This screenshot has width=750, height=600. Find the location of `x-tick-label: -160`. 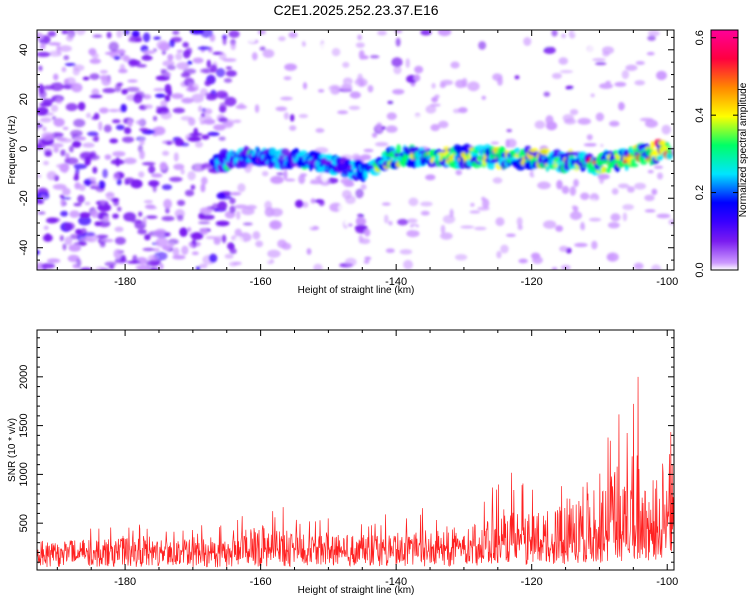

x-tick-label: -160 is located at coordinates (261, 282).